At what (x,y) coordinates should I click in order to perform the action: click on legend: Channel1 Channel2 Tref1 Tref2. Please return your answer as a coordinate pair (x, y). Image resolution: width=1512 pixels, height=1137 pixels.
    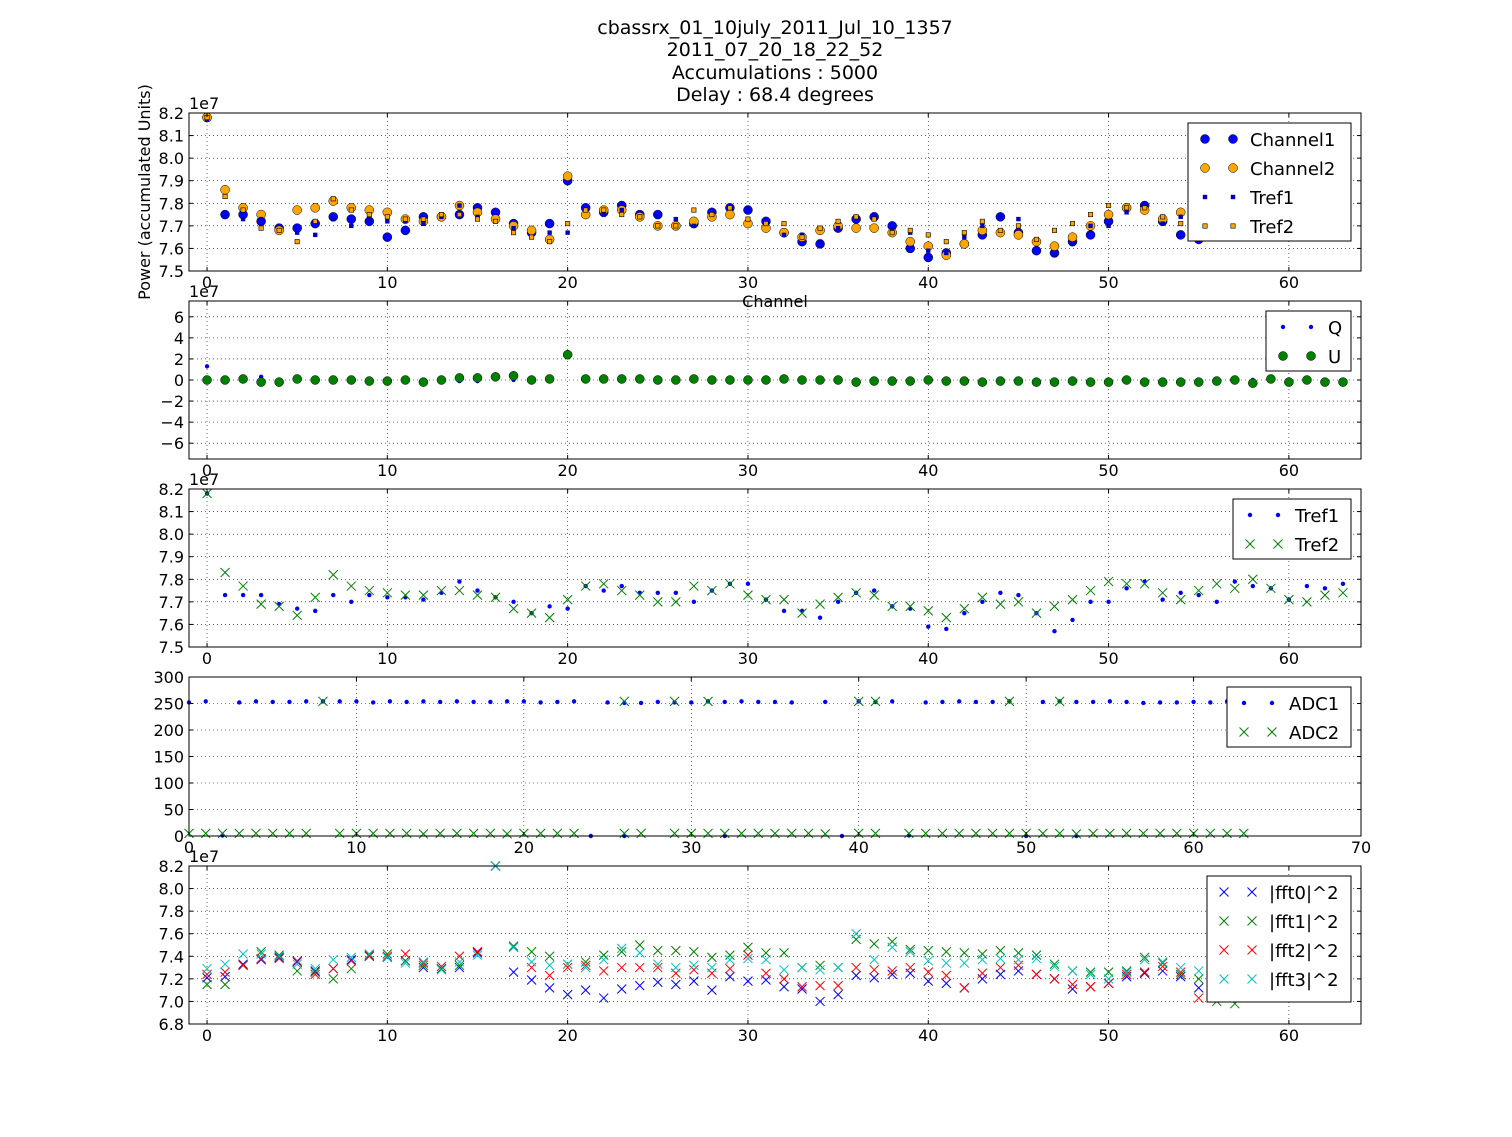
    Looking at the image, I should click on (1269, 182).